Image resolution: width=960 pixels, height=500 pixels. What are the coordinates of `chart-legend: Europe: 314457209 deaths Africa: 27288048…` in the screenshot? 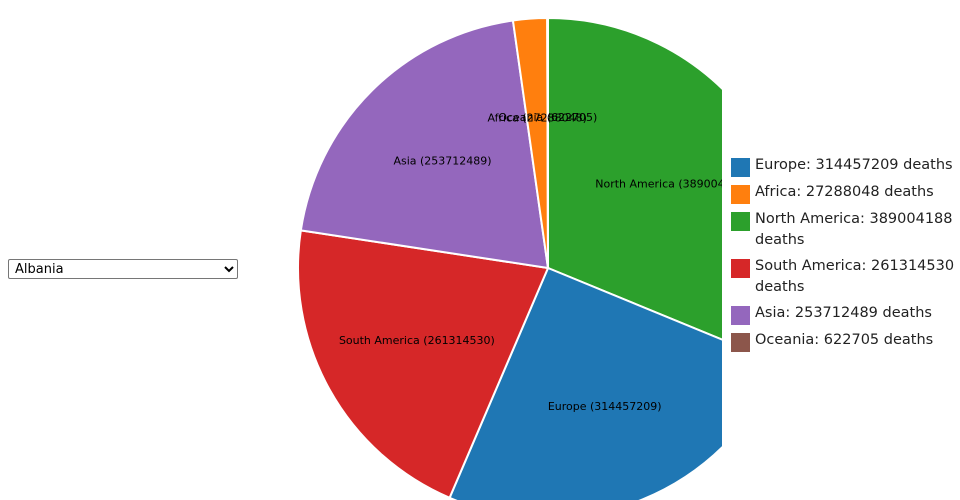 It's located at (845, 256).